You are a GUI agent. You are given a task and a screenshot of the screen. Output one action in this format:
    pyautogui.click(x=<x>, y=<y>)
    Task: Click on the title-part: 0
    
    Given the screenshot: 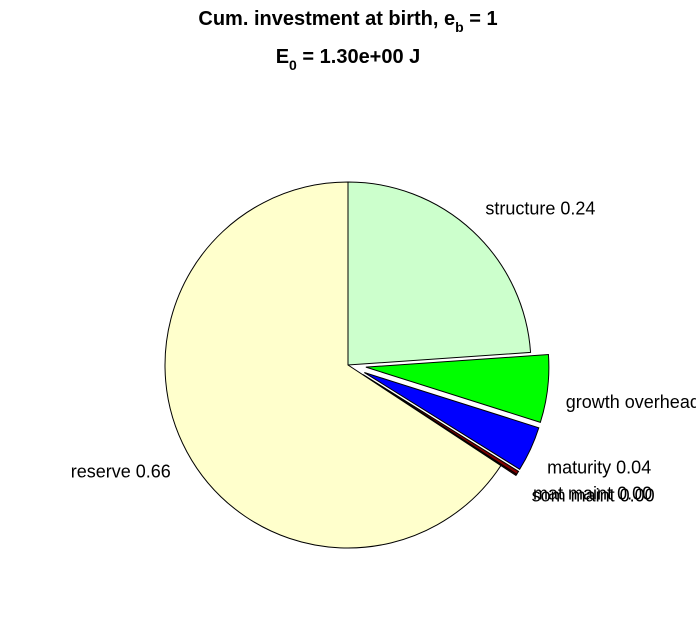 What is the action you would take?
    pyautogui.click(x=293, y=65)
    